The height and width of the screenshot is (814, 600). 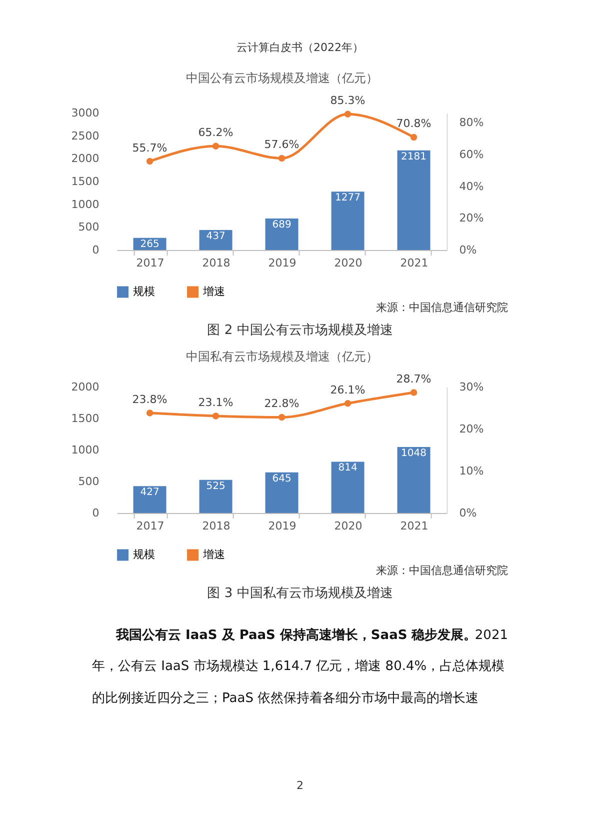 I want to click on y2-tick-label: 80%, so click(x=471, y=123).